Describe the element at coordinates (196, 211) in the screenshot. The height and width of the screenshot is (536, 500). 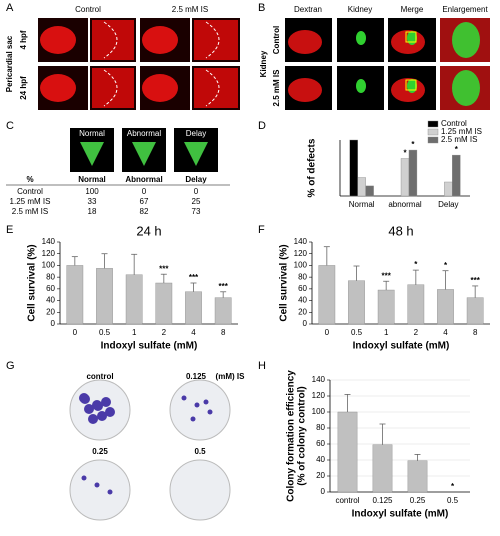
I see `table-cell: 73` at that location.